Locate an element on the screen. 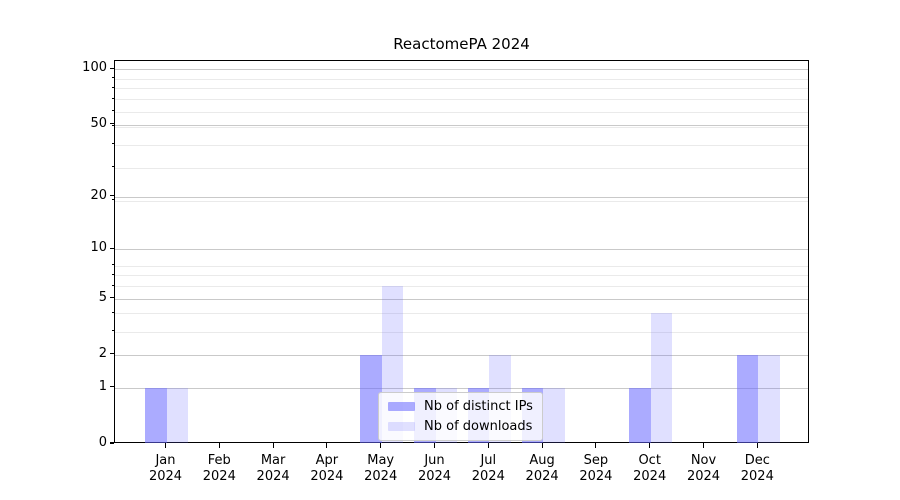 This screenshot has height=500, width=900. x-tick-label: Jun 2024 is located at coordinates (434, 468).